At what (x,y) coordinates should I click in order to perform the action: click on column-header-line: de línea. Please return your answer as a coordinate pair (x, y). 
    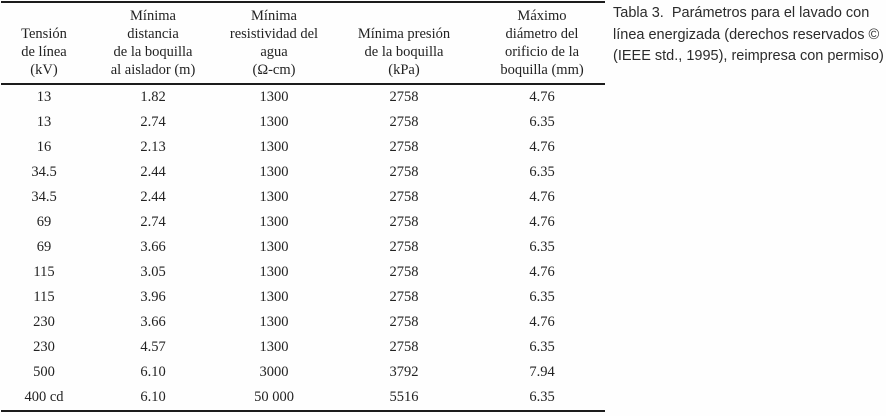
    Looking at the image, I should click on (44, 52).